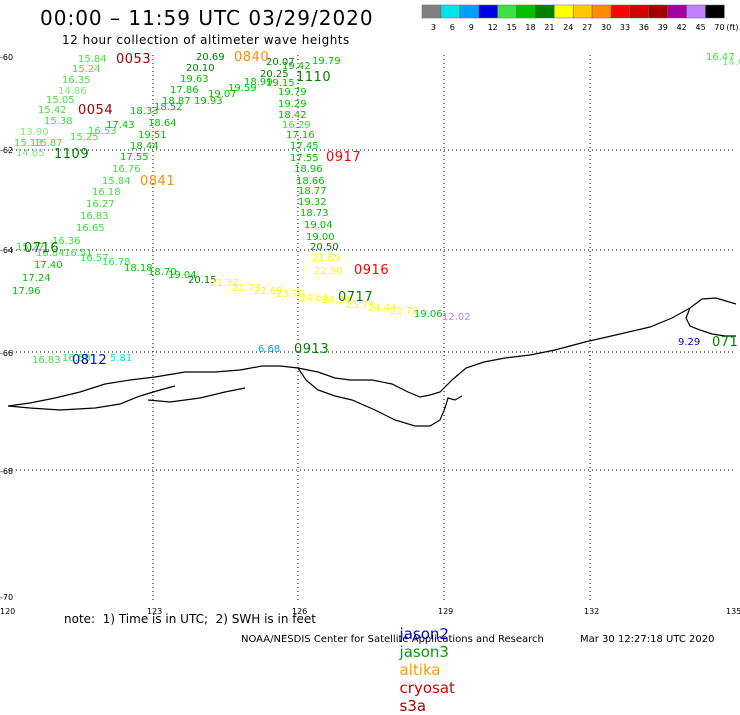 The height and width of the screenshot is (715, 740). What do you see at coordinates (591, 611) in the screenshot?
I see `x-tick: 132` at bounding box center [591, 611].